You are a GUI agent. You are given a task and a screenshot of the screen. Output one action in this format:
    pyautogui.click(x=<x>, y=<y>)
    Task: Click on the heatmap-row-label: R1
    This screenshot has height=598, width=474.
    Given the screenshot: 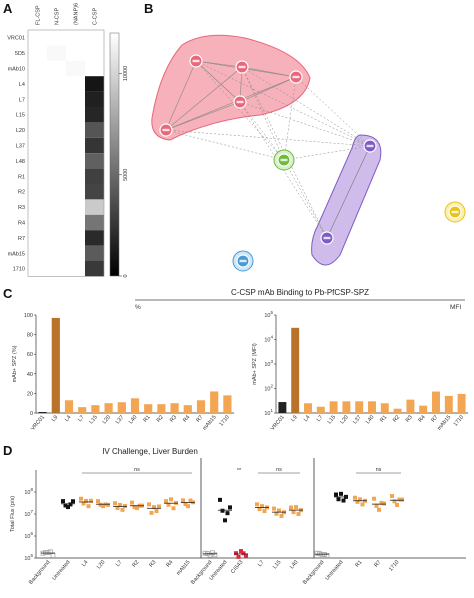 What is the action you would take?
    pyautogui.click(x=21, y=177)
    